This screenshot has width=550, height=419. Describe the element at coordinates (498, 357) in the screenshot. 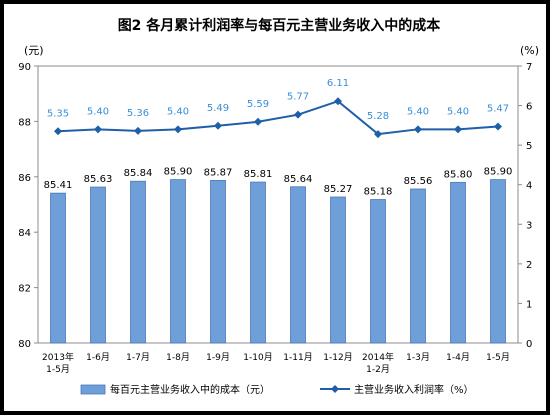

I see `category-label: 1-5月` at that location.